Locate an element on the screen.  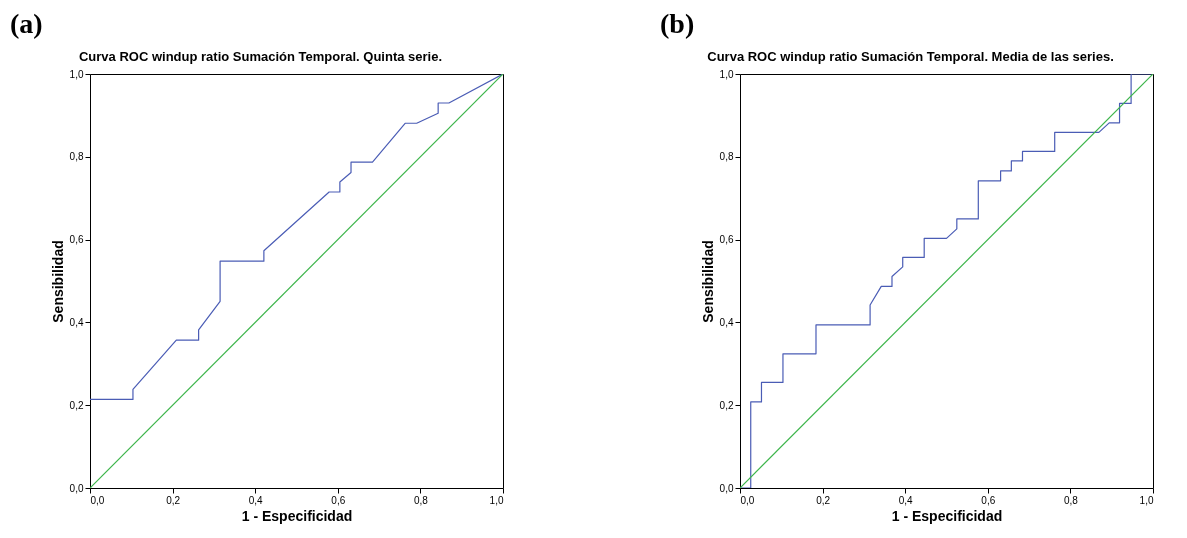
chart-title: Curva ROC windup ratio Sumación Temporal. Quinta serie. is located at coordinates (260, 56).